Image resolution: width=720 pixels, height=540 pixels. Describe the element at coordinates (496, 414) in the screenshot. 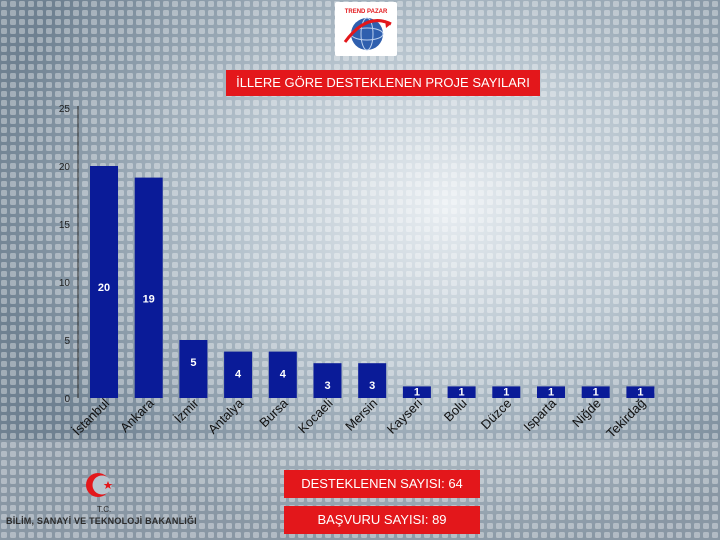

I see `category-label: Düzce` at that location.